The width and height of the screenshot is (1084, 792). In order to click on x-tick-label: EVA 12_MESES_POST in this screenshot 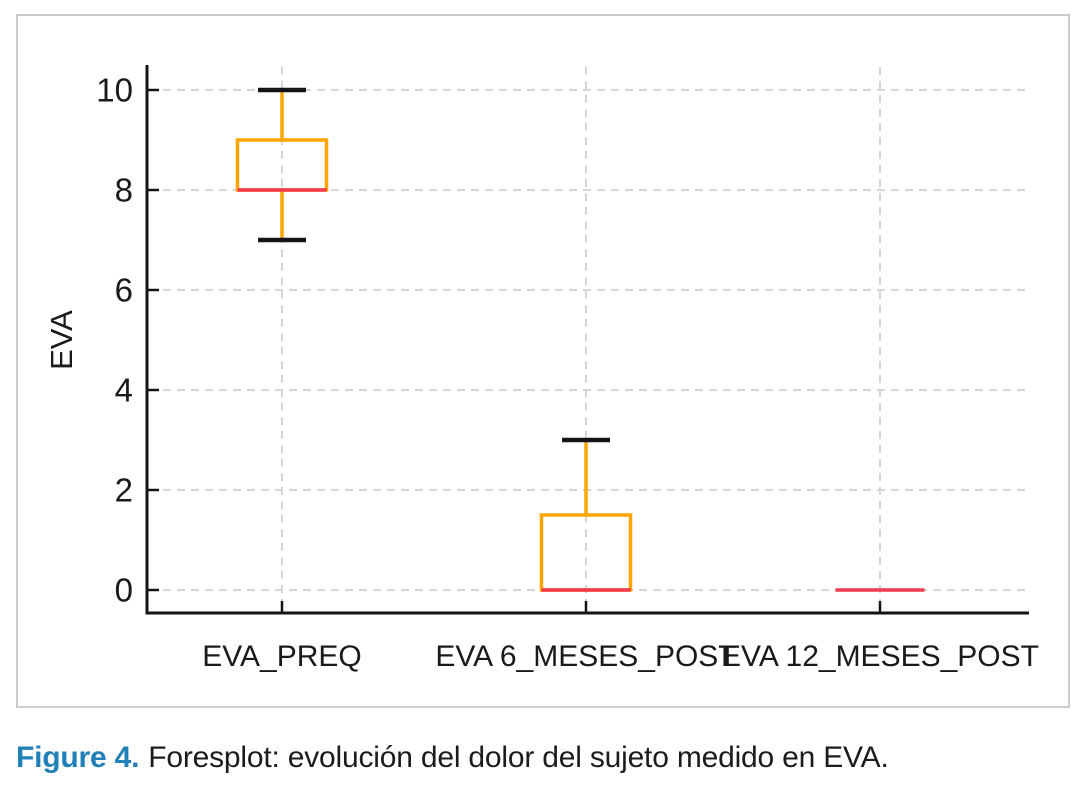, I will do `click(880, 656)`.